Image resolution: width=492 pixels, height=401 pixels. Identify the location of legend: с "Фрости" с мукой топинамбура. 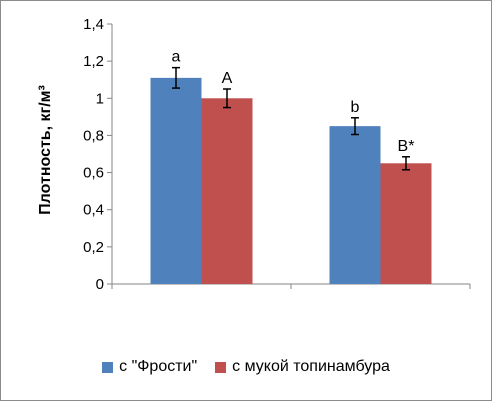
(246, 367).